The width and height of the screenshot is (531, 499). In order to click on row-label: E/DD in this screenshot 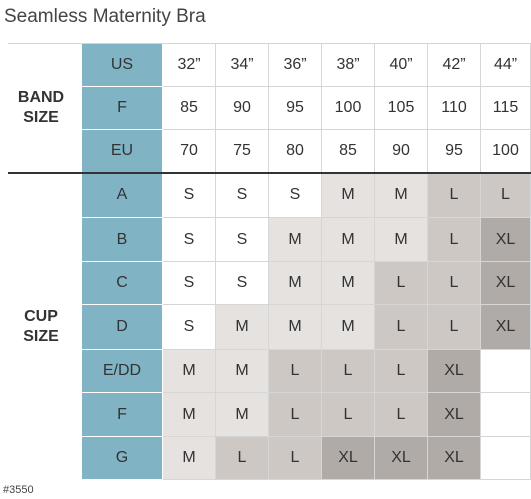, I will do `click(122, 371)`.